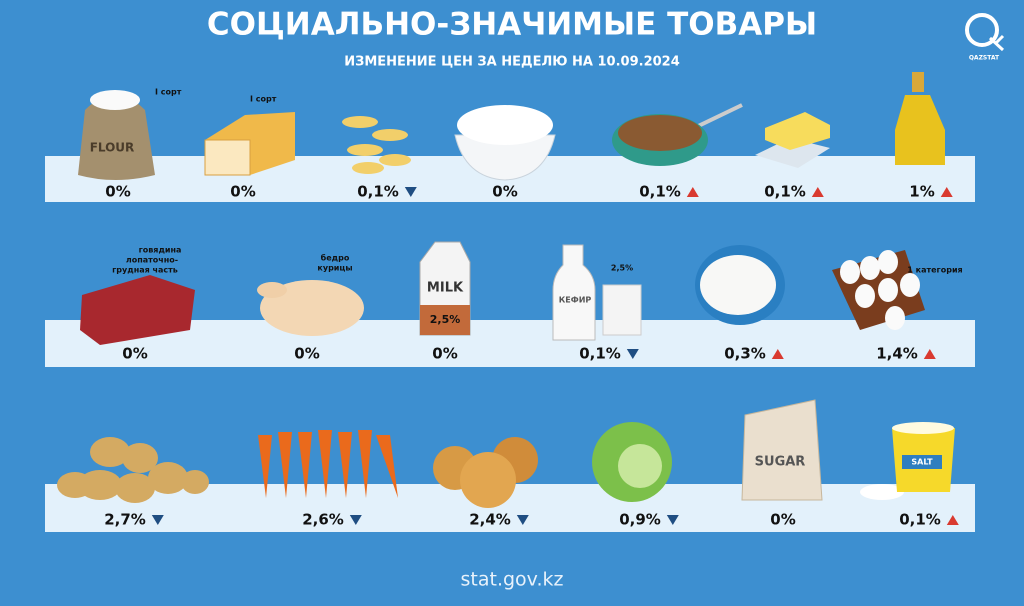  Describe the element at coordinates (125, 520) in the screenshot. I see `price-change: 2,7%` at that location.